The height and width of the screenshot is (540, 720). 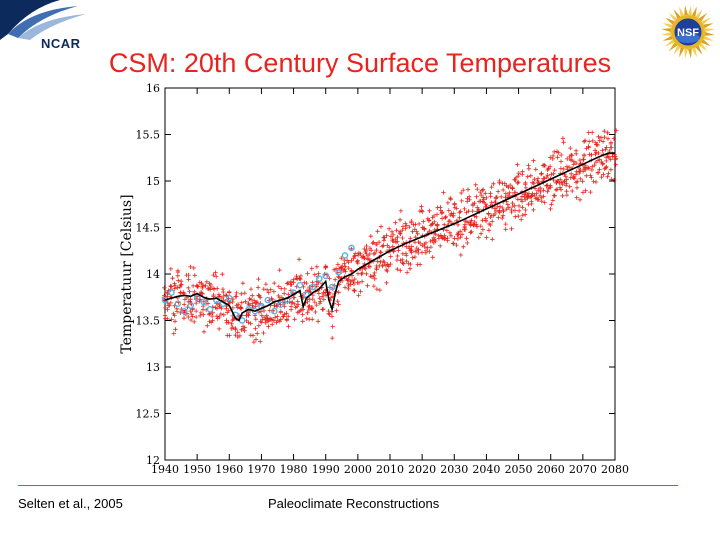 I want to click on x-tick-label: 1950, so click(x=197, y=469).